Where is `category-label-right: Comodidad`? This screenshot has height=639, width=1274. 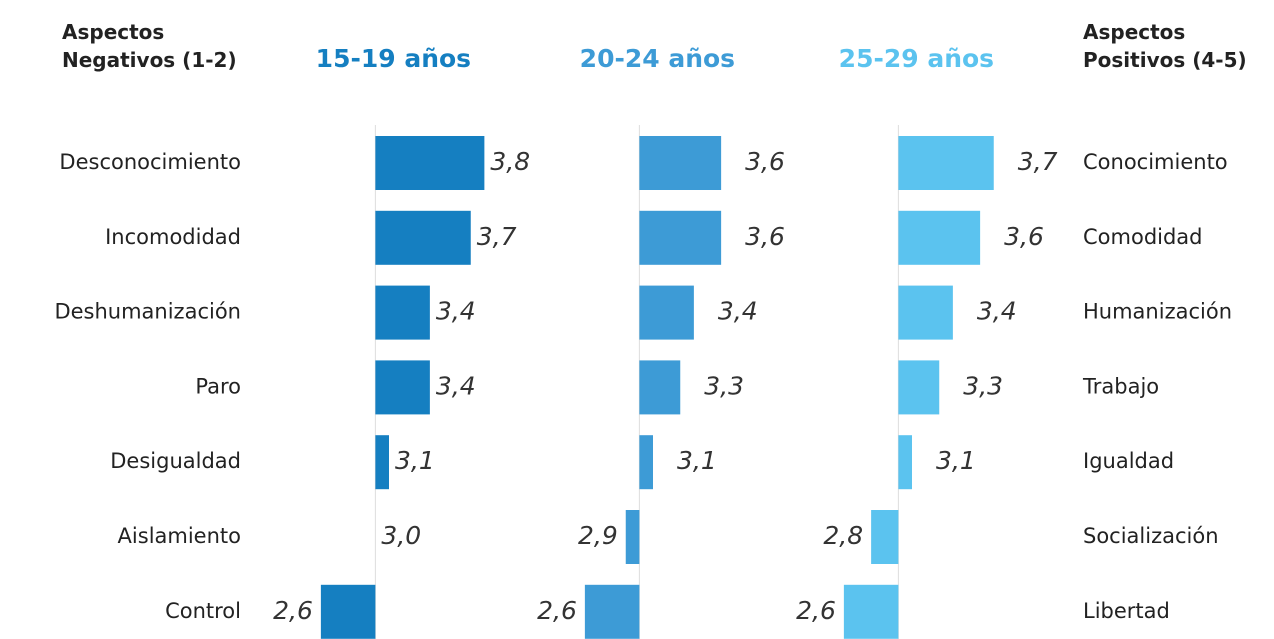 category-label-right: Comodidad is located at coordinates (1143, 237).